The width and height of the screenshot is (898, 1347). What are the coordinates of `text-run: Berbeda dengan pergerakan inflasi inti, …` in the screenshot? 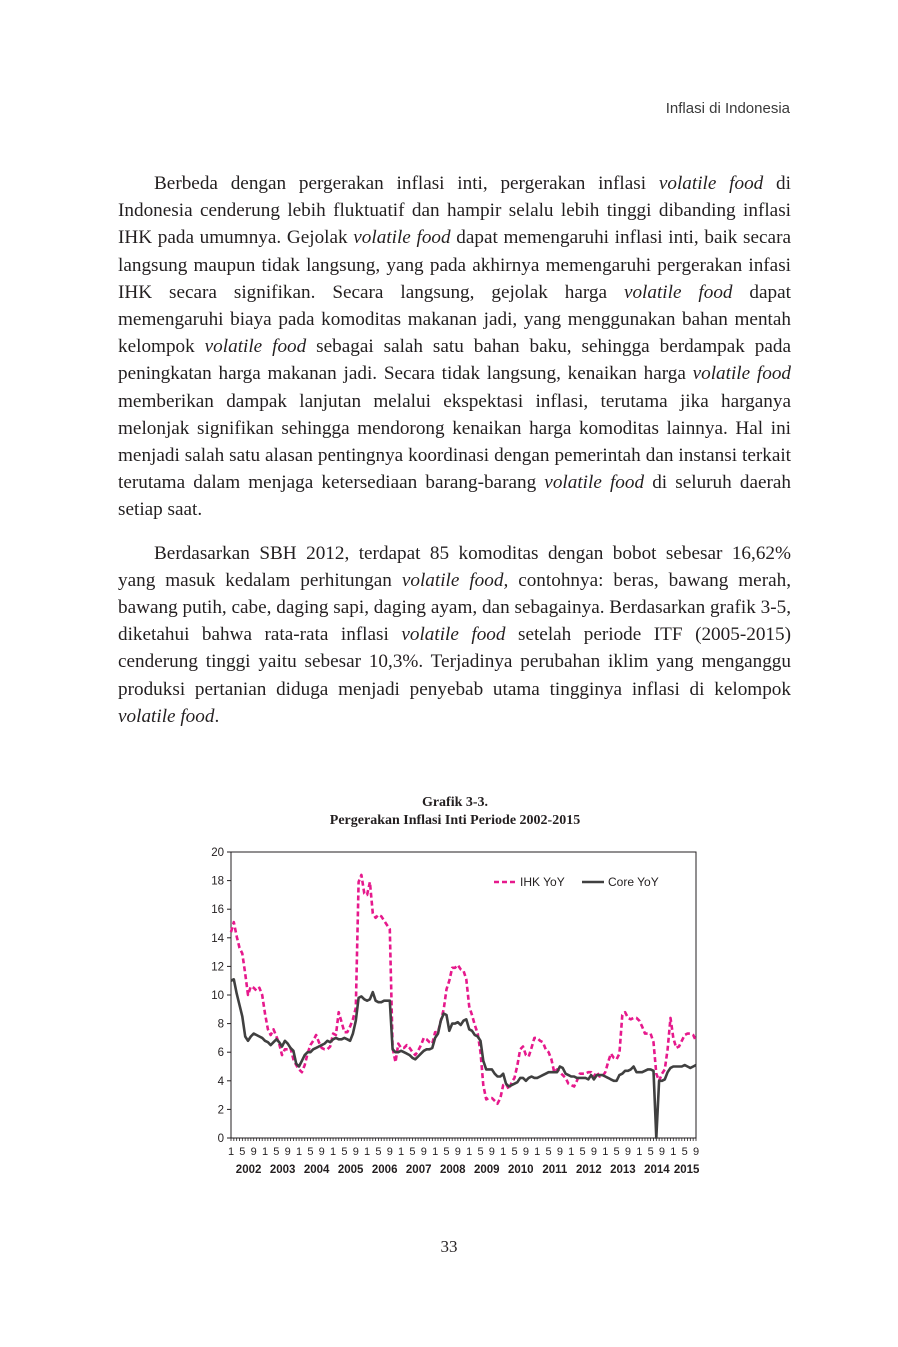 It's located at (406, 183).